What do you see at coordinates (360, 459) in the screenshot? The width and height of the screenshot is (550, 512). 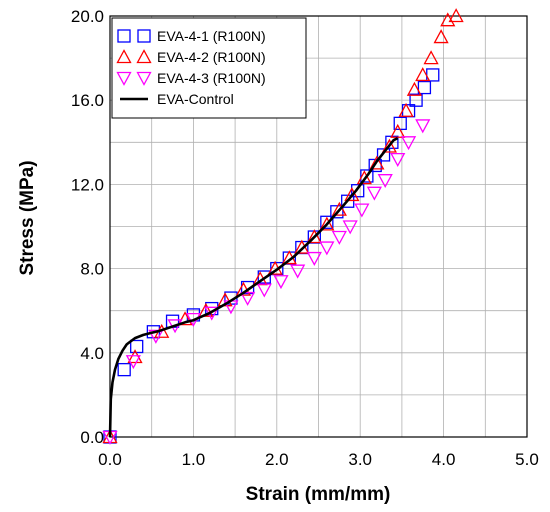 I see `x-tick-label: 3.0` at bounding box center [360, 459].